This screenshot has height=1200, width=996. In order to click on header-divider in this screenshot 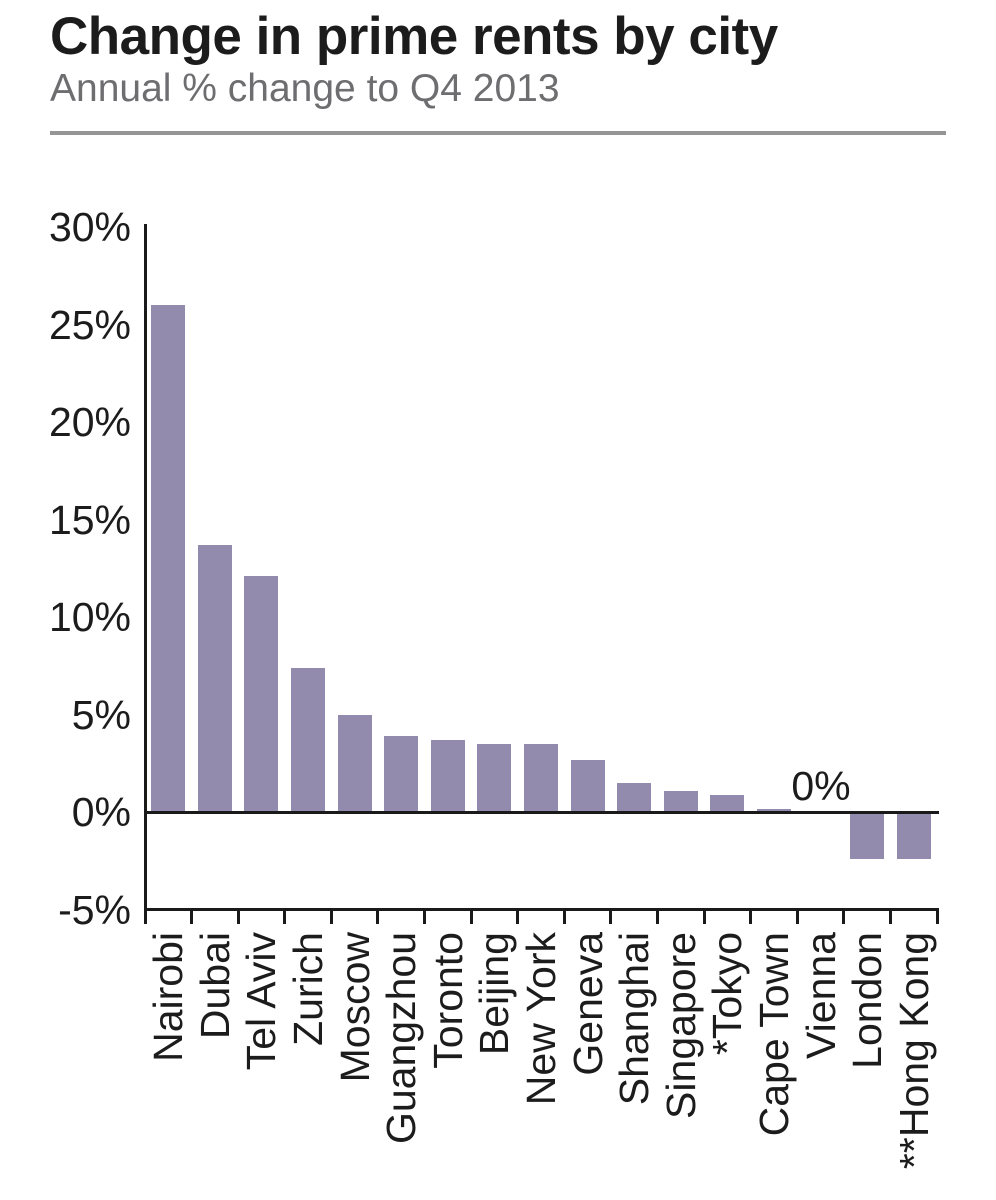, I will do `click(498, 133)`.